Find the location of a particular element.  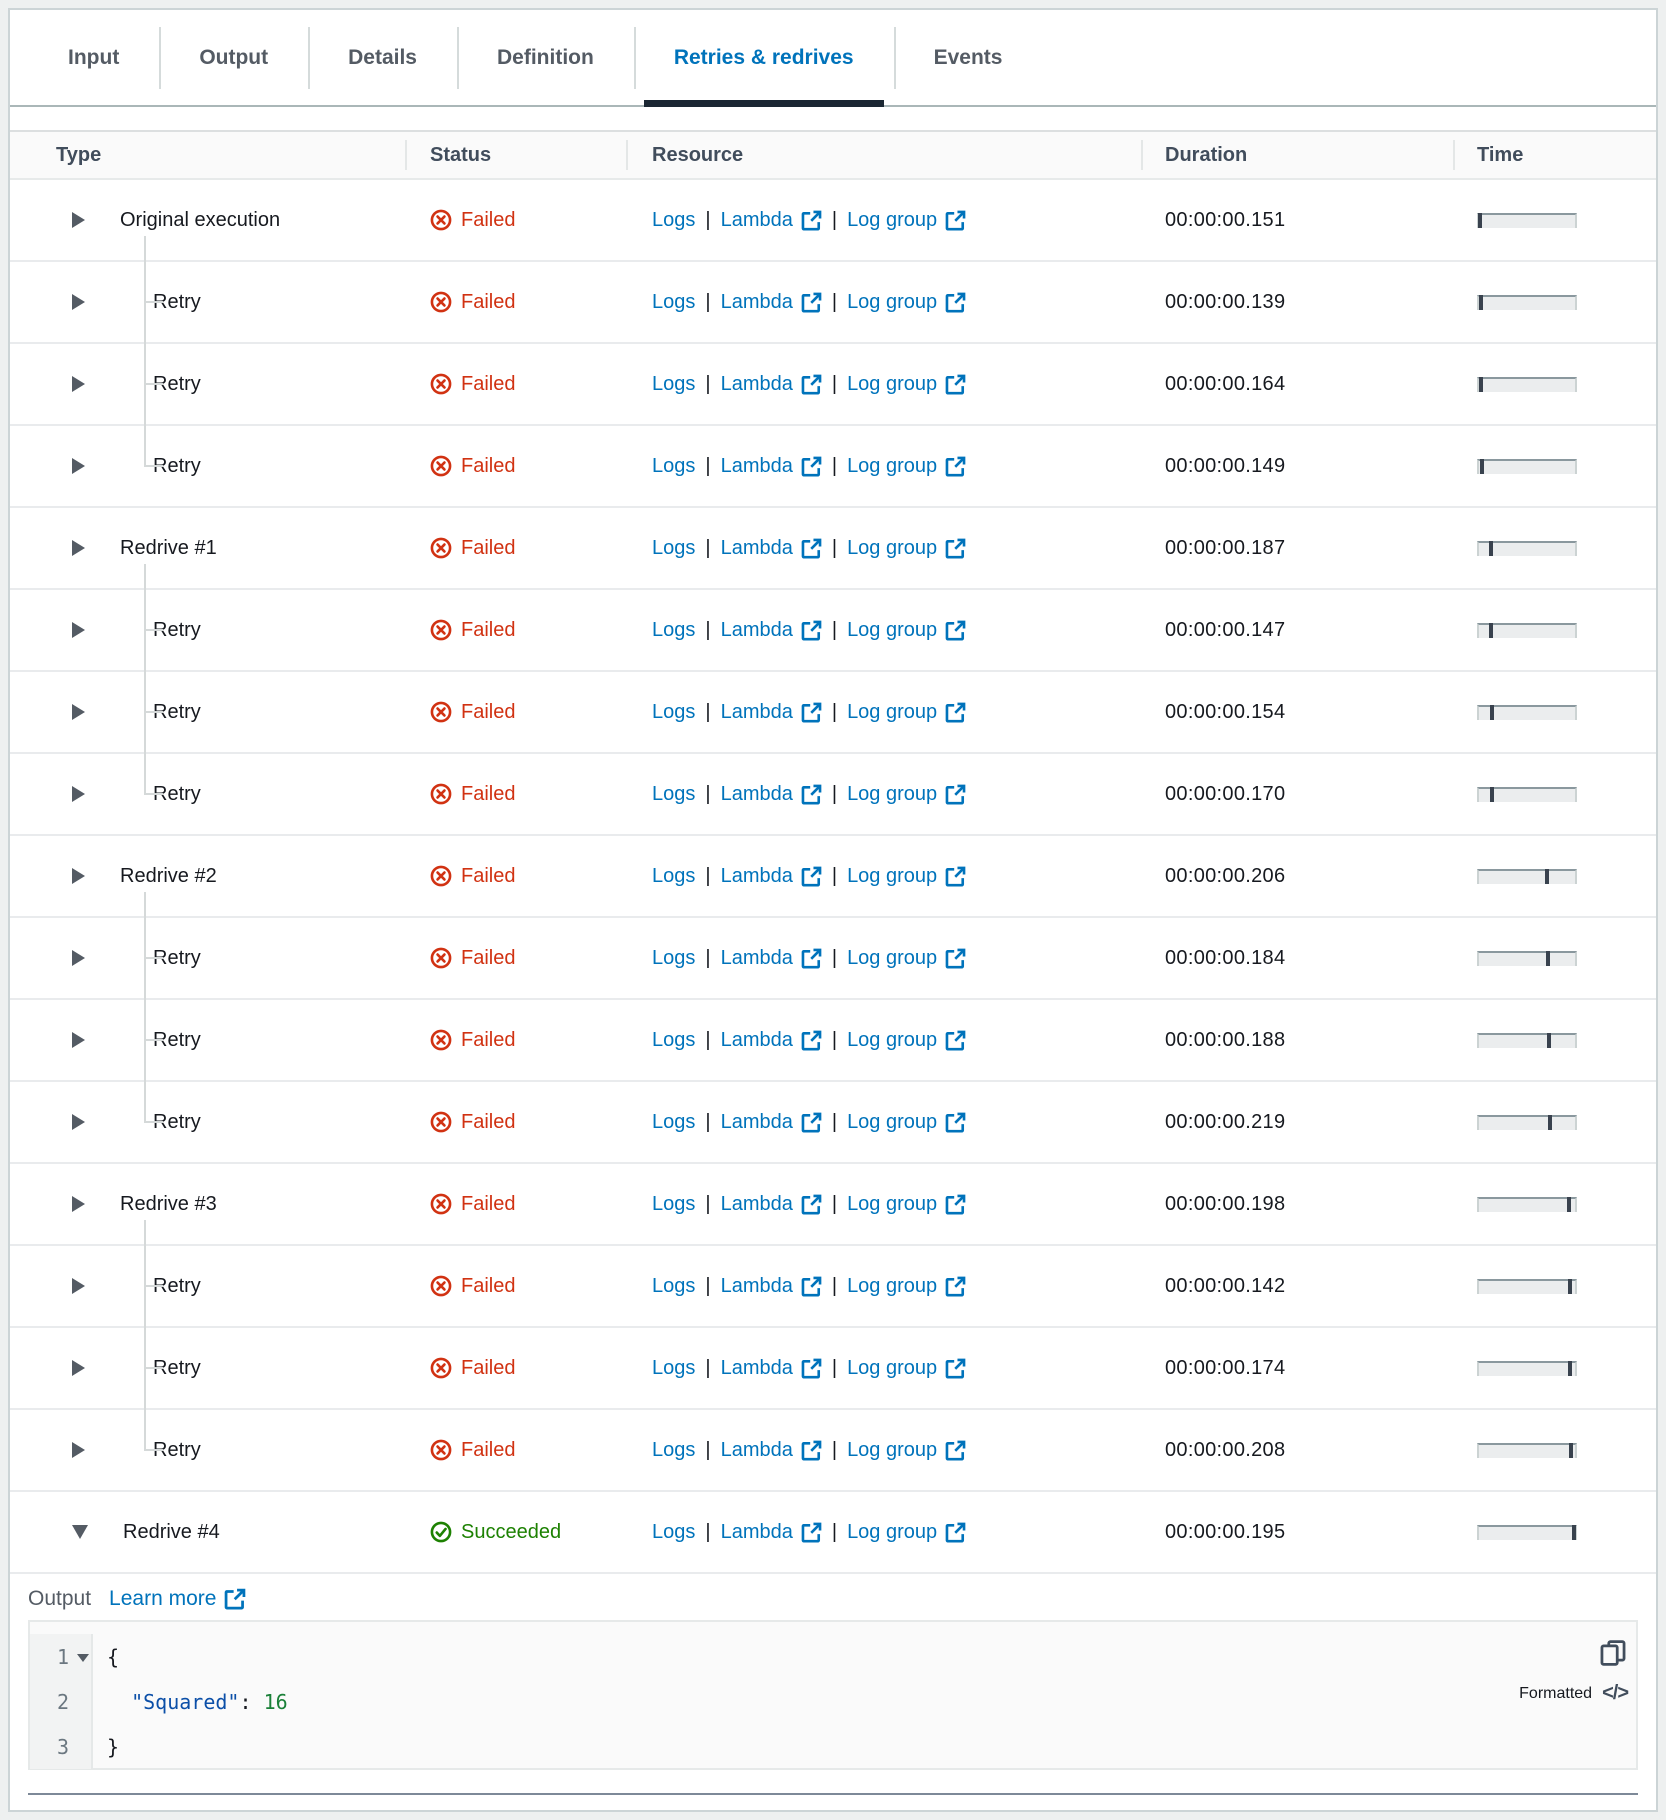

tab-output: Output is located at coordinates (233, 57).